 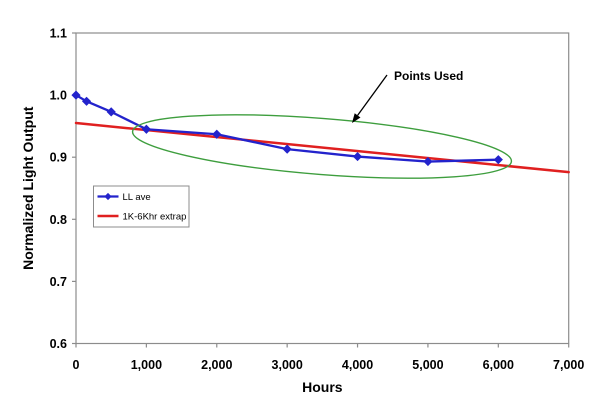 What do you see at coordinates (216, 365) in the screenshot?
I see `x-tick-label: 2,000` at bounding box center [216, 365].